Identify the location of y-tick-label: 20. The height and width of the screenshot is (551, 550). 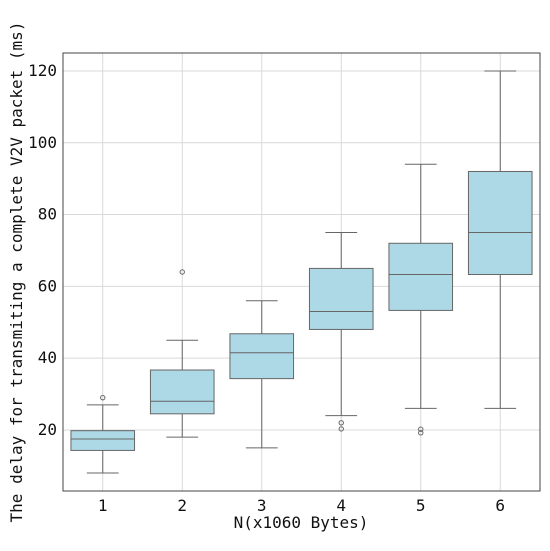
(47, 429).